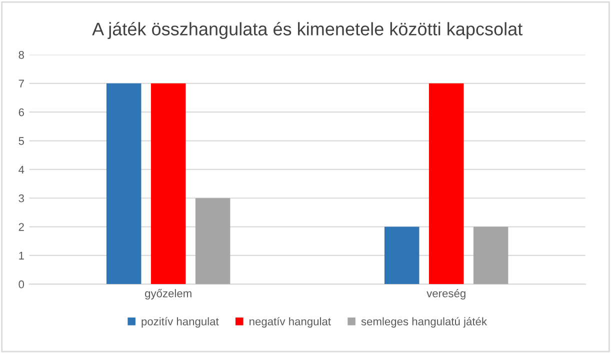 Image resolution: width=611 pixels, height=353 pixels. I want to click on y-tick-label: 8, so click(21, 54).